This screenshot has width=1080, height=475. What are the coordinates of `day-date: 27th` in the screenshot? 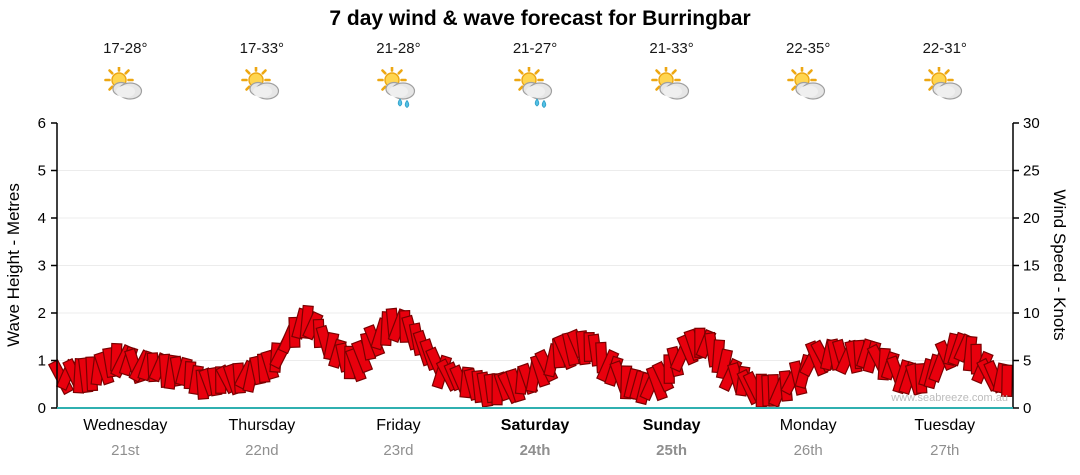 It's located at (945, 450).